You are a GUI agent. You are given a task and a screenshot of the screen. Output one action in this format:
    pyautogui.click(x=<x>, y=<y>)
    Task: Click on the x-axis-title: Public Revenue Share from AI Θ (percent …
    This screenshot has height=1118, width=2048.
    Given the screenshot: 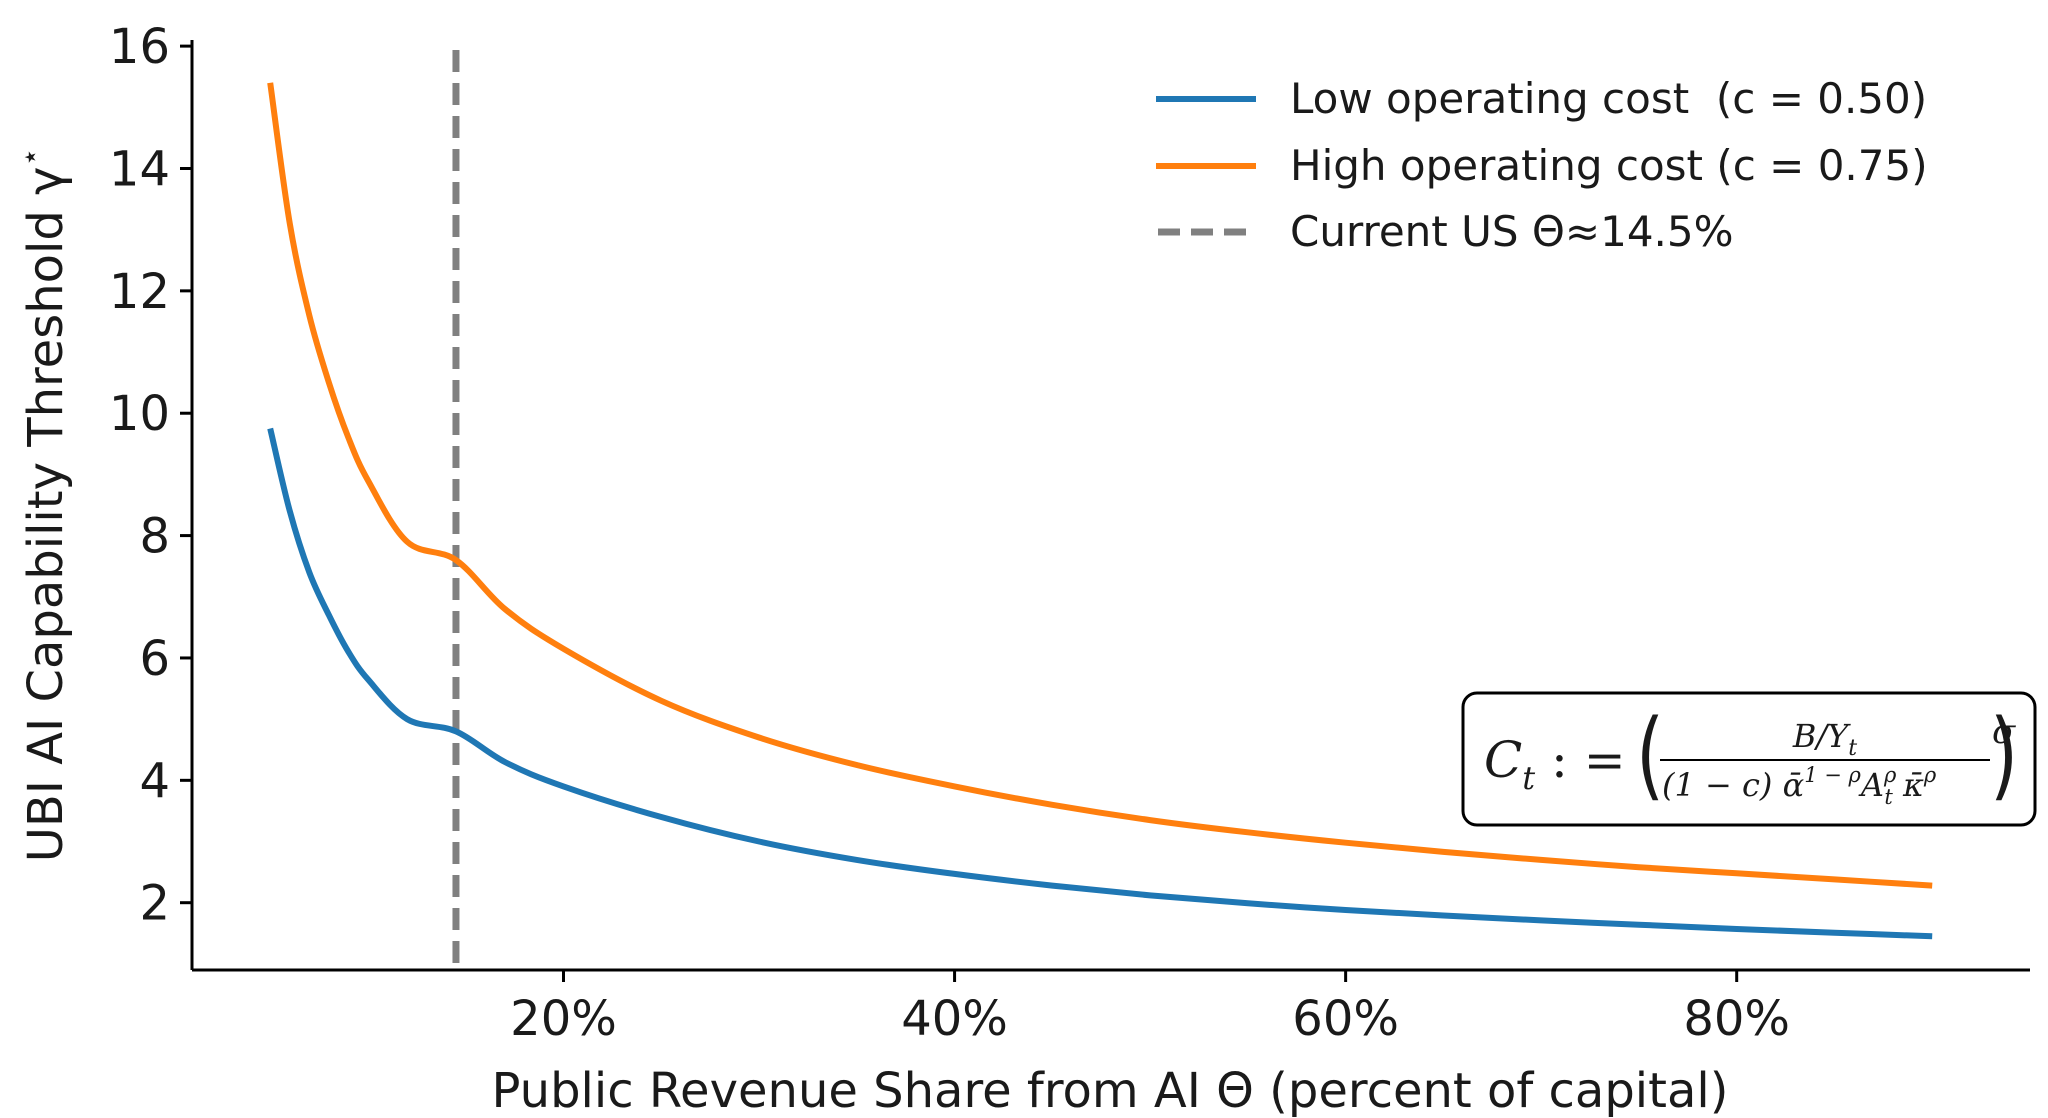 What is the action you would take?
    pyautogui.click(x=1110, y=1090)
    